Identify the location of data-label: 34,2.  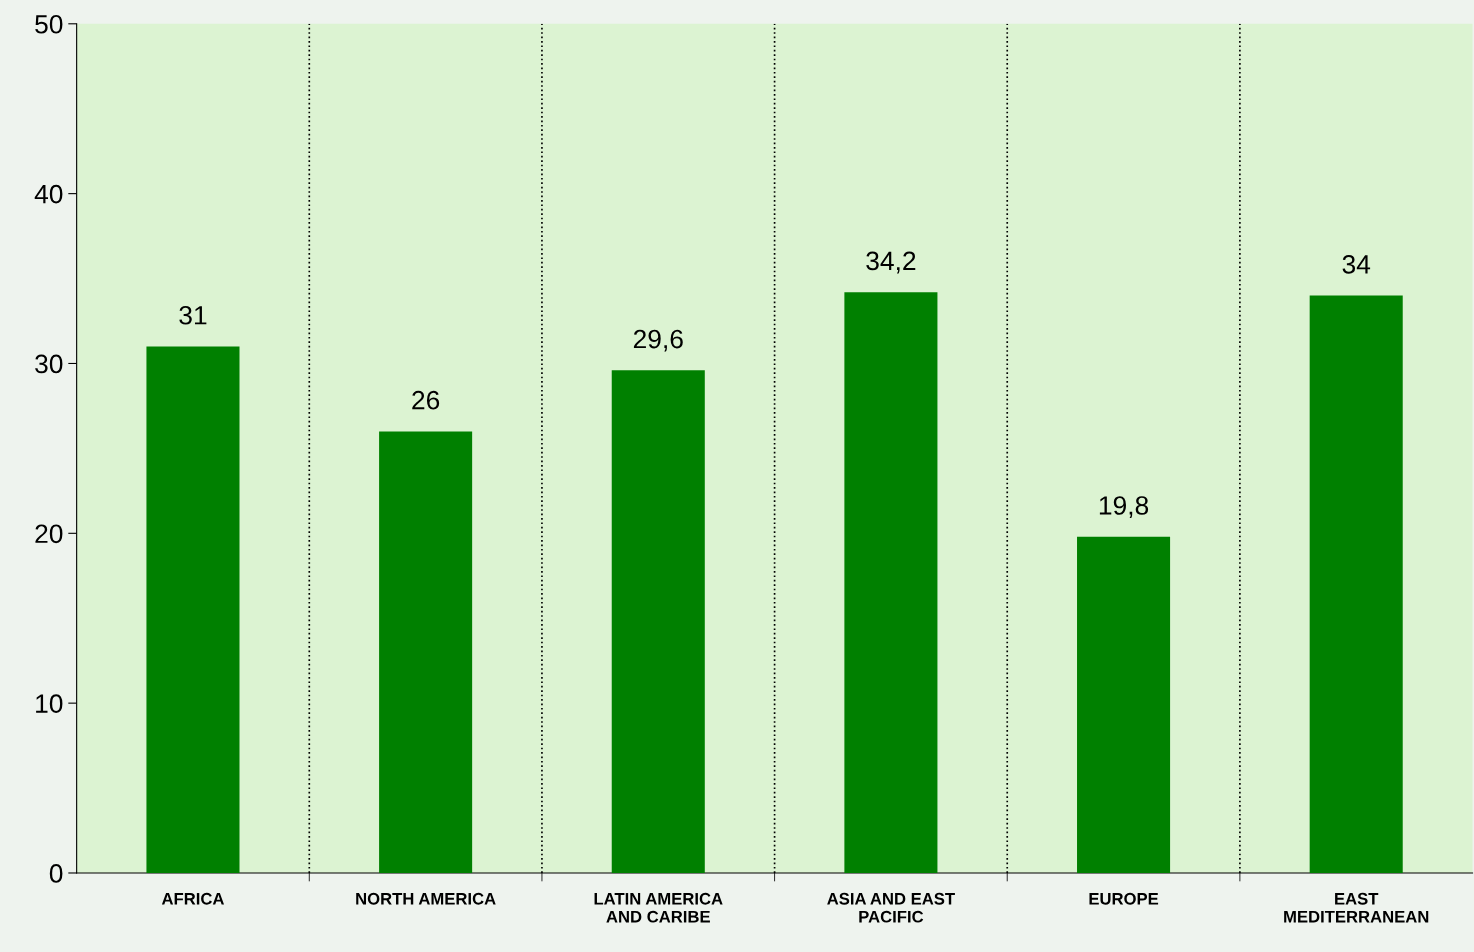
(891, 262).